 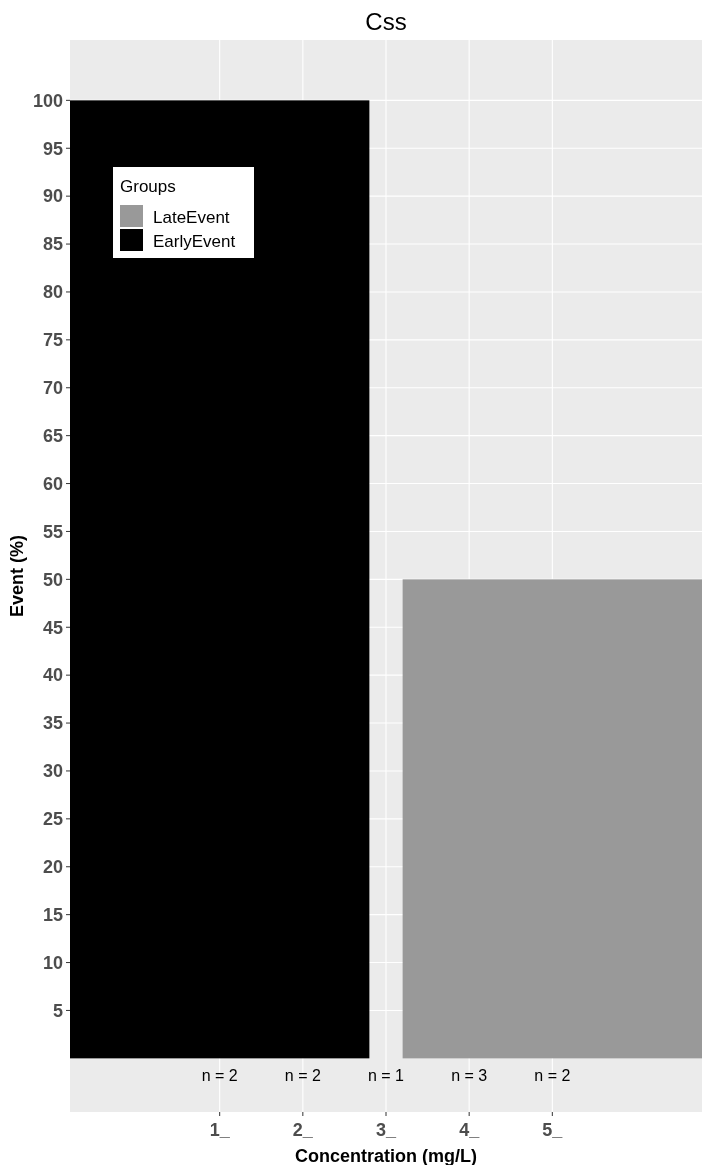 I want to click on legend-title: Groups, so click(x=148, y=186).